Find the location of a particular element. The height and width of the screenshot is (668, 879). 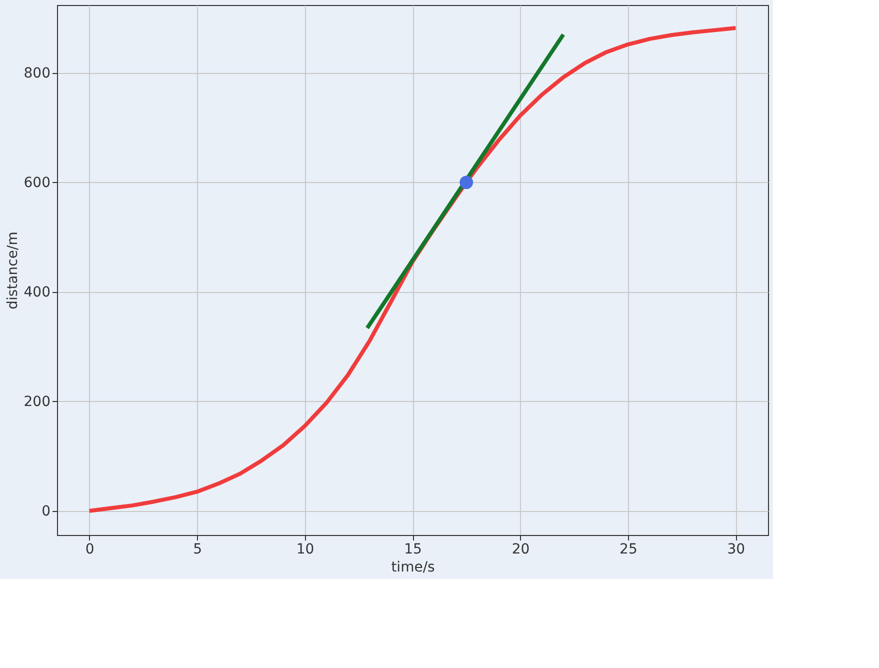

y-tick-label: 600 is located at coordinates (37, 182).